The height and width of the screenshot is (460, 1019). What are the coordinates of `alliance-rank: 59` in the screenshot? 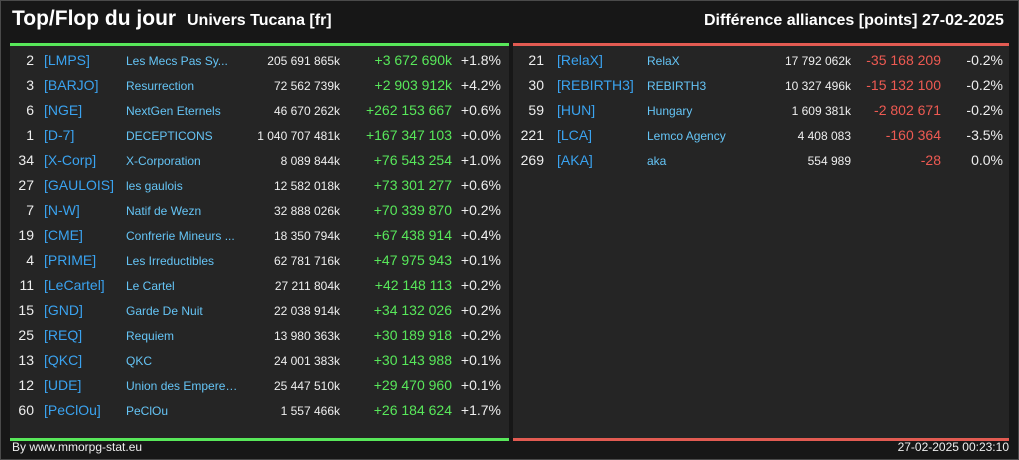 It's located at (536, 110).